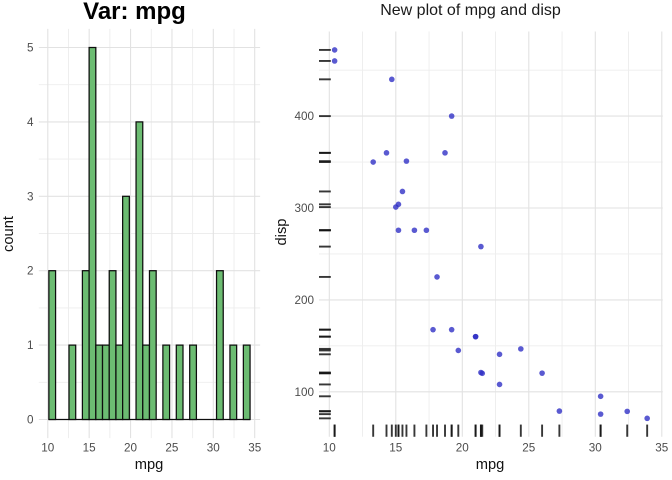  I want to click on y-tick-label: 3, so click(30, 196).